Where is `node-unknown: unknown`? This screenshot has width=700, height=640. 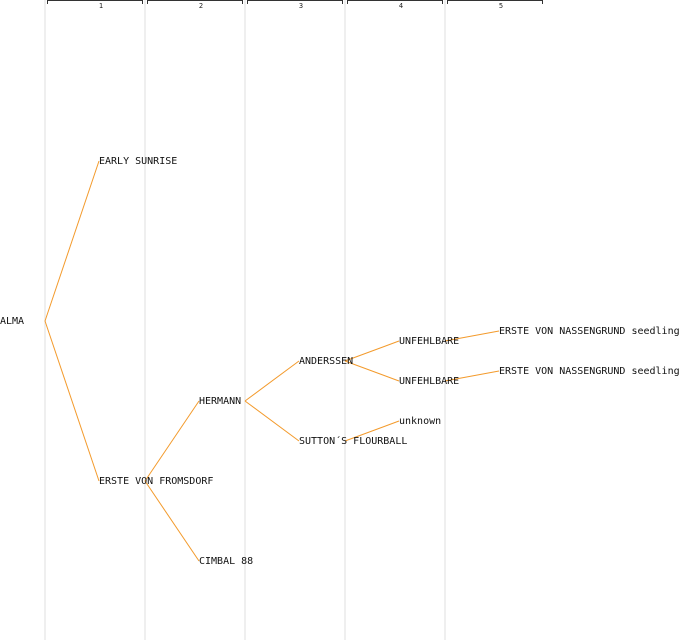 node-unknown: unknown is located at coordinates (420, 421).